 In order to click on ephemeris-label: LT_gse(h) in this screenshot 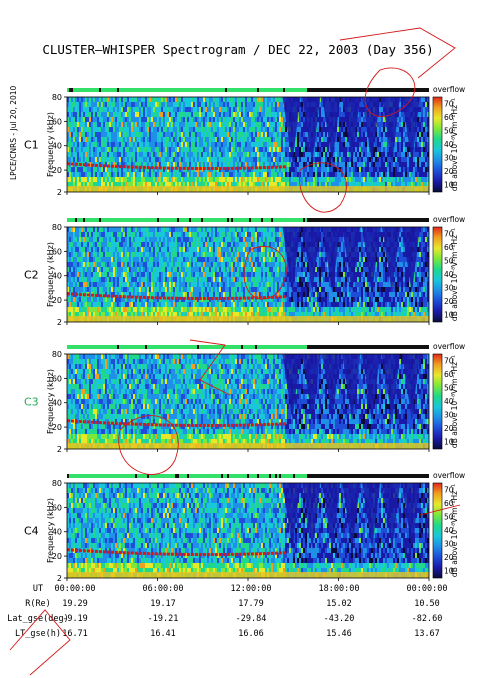, I will do `click(38, 634)`.